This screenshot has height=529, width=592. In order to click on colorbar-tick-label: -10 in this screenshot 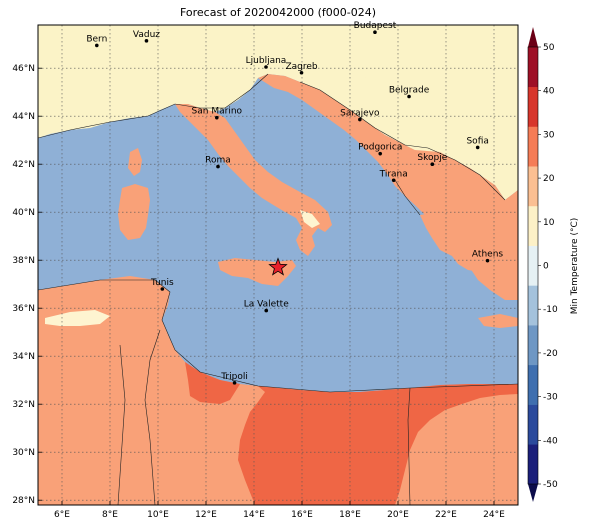, I will do `click(550, 310)`.